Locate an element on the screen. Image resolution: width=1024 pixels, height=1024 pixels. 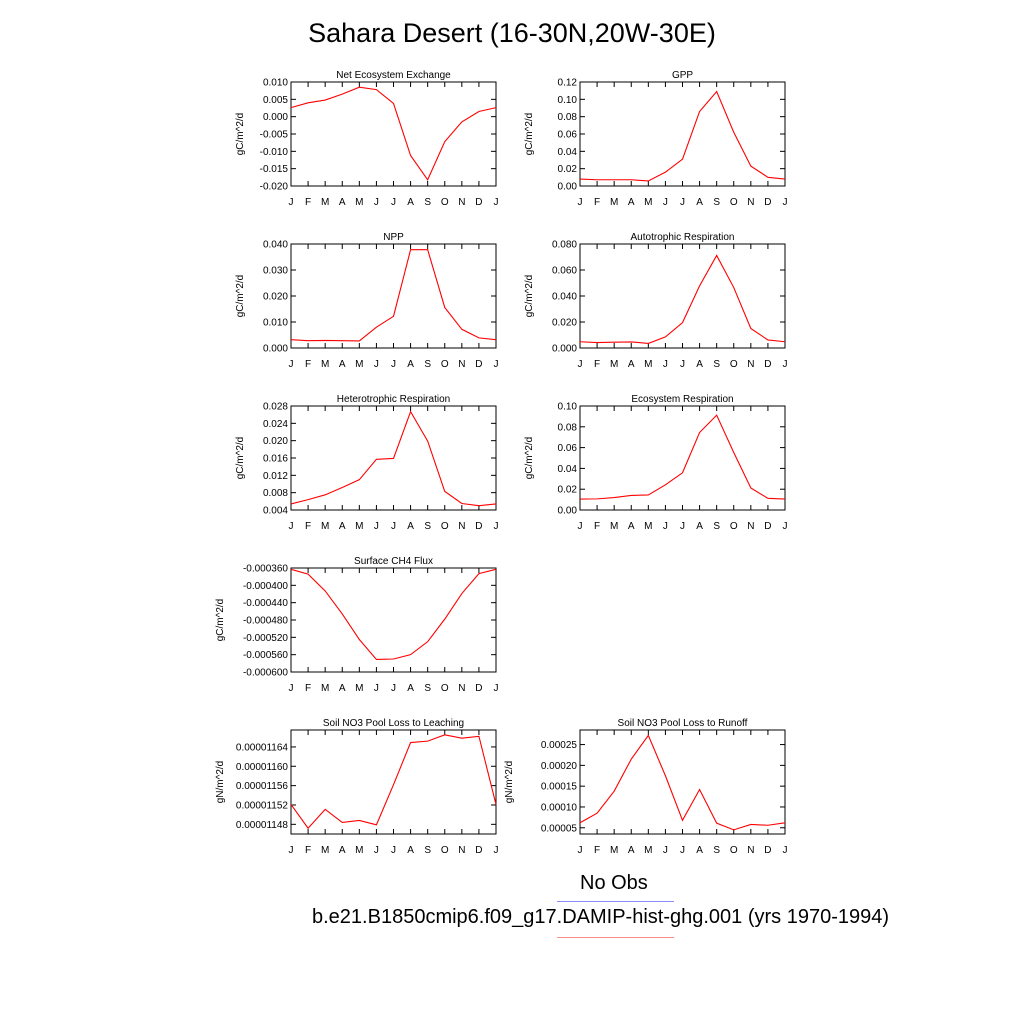
y-tick-label: 0.012 is located at coordinates (275, 476).